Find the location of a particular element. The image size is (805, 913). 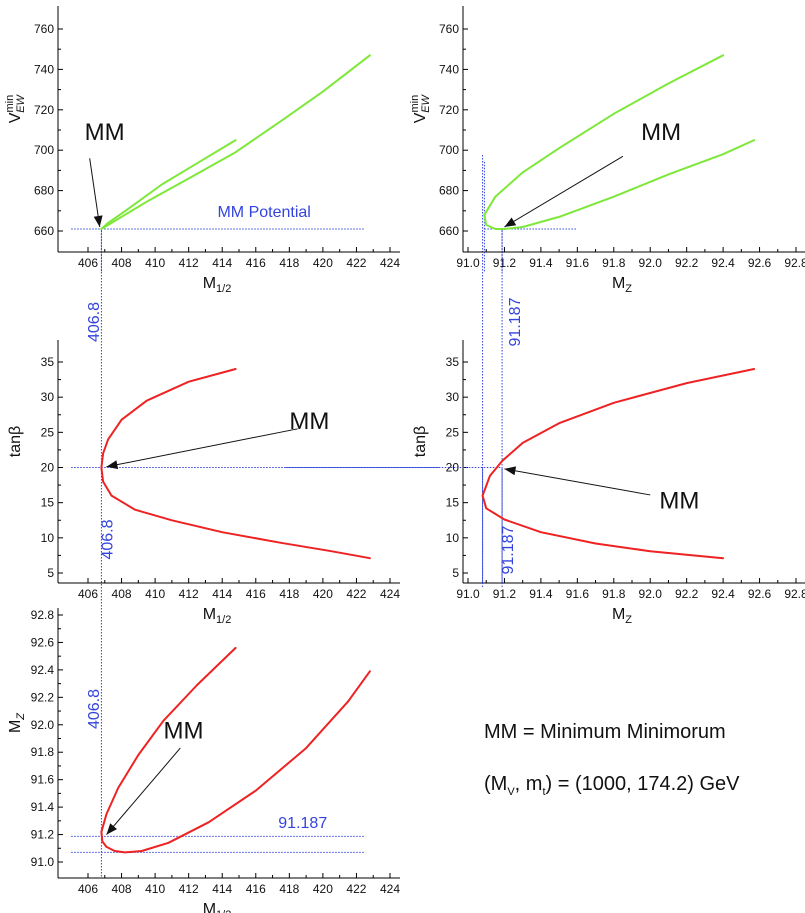

x-tick-label: 410 is located at coordinates (155, 889).